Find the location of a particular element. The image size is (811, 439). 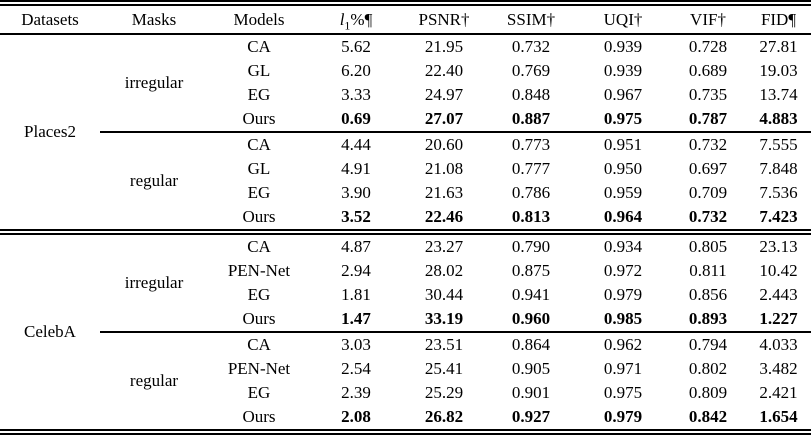

metric-l1: 3.03 is located at coordinates (356, 344).